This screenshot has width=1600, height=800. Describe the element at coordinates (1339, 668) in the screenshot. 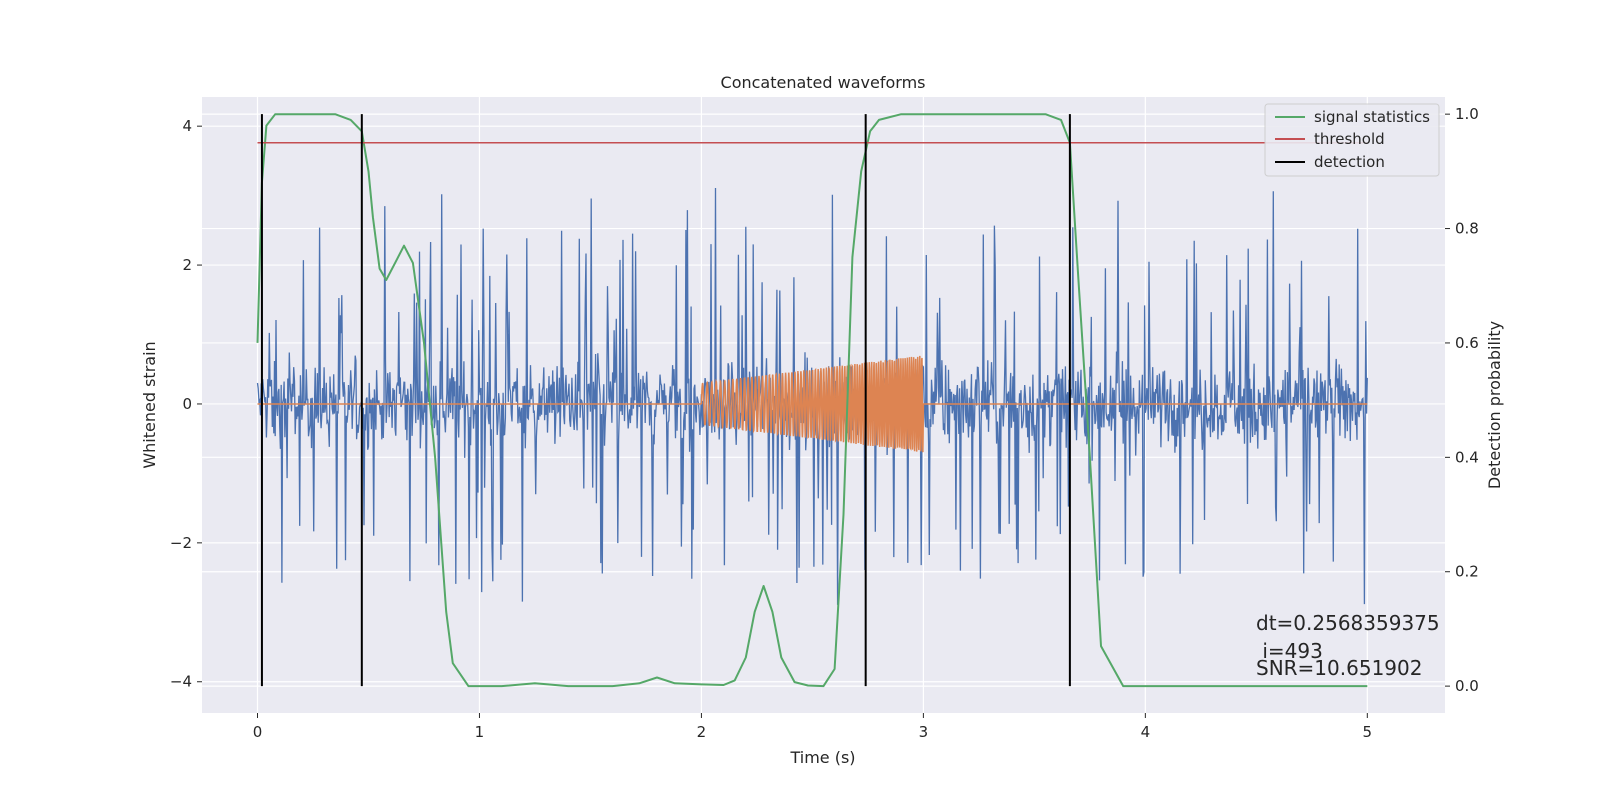

I see `annotation-snr: SNR=10.651902` at that location.